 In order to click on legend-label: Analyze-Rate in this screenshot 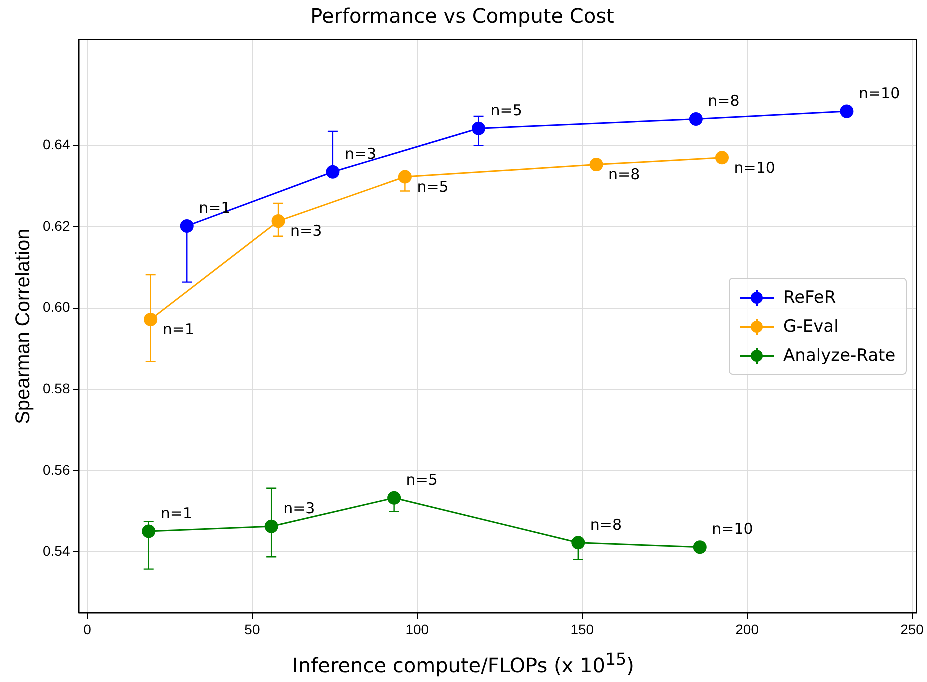, I will do `click(840, 356)`.